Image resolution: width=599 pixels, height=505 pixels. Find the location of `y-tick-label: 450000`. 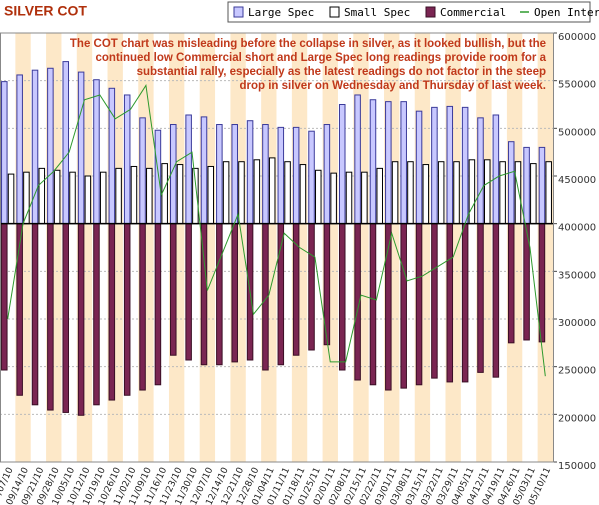

y-tick-label: 450000 is located at coordinates (577, 180).